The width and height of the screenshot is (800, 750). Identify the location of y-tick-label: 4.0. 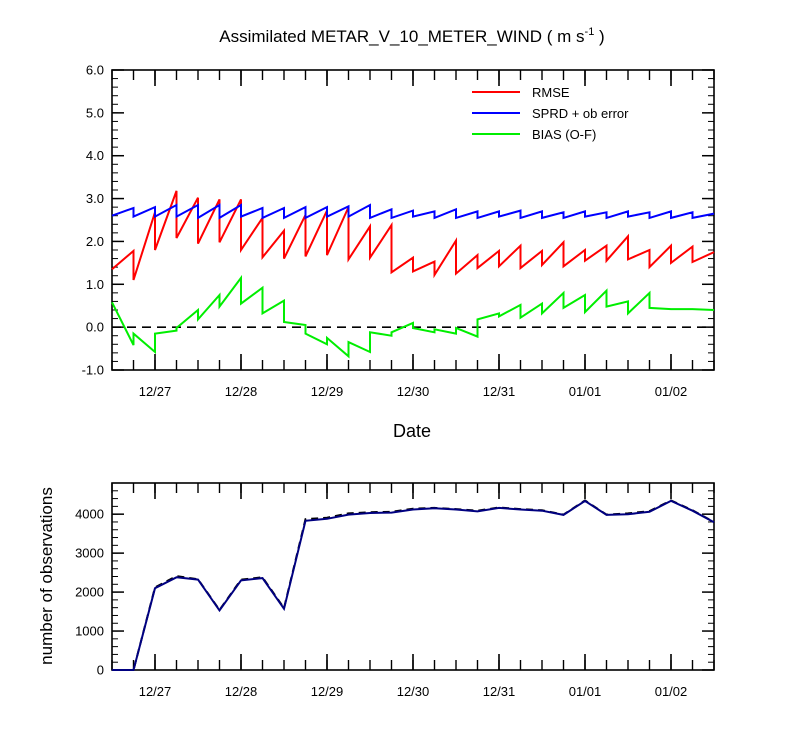
(95, 155).